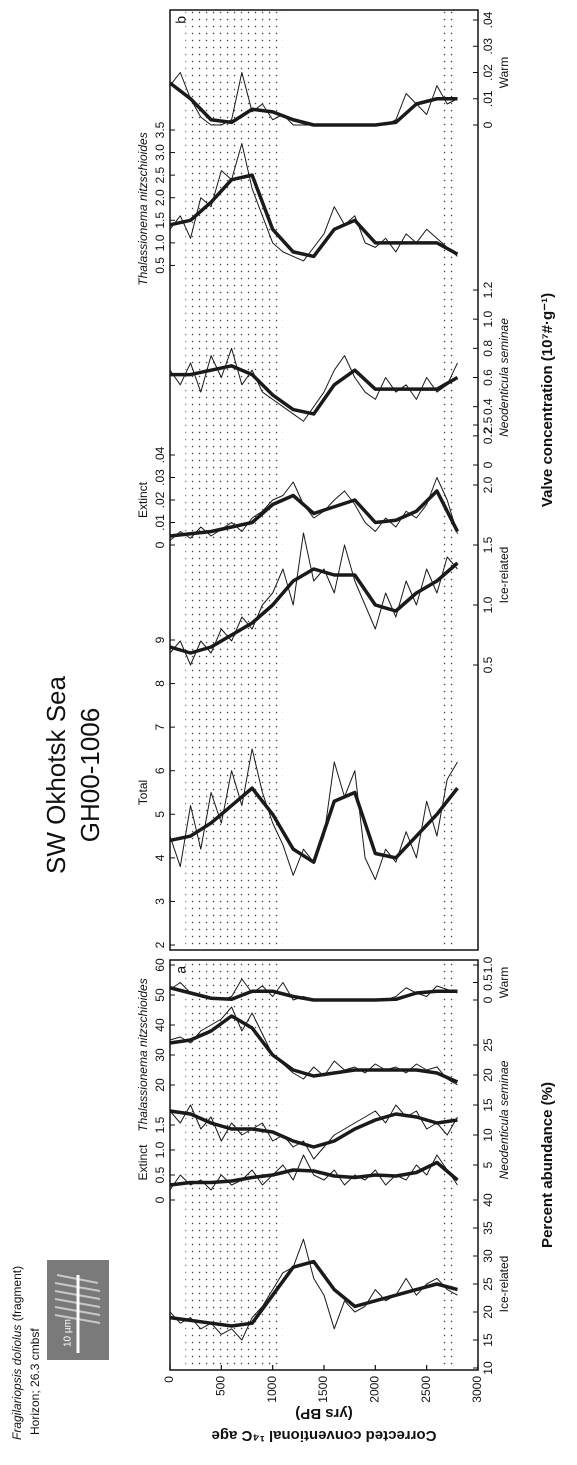 The width and height of the screenshot is (577, 1465). Describe the element at coordinates (68, 1333) in the screenshot. I see `scale-label: 10 µm` at that location.